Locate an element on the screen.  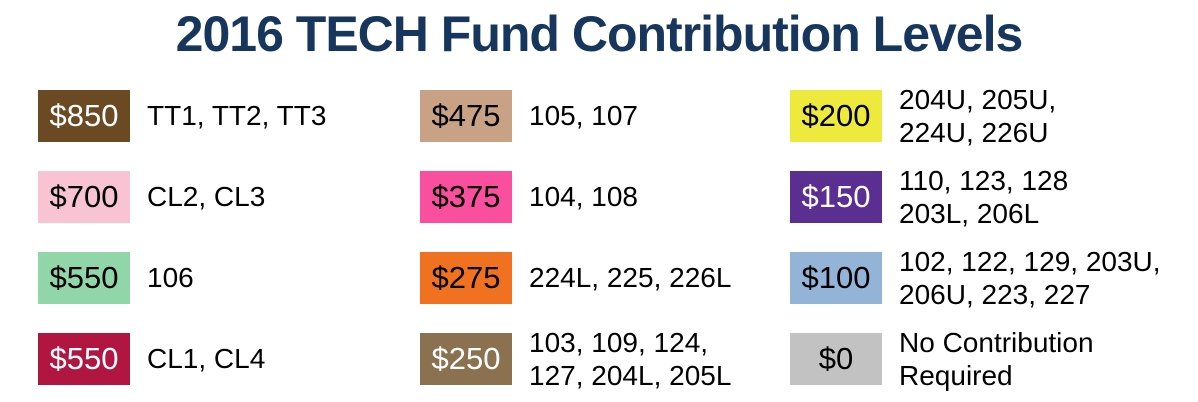
contribution-row: $375 104, 108 is located at coordinates (605, 196).